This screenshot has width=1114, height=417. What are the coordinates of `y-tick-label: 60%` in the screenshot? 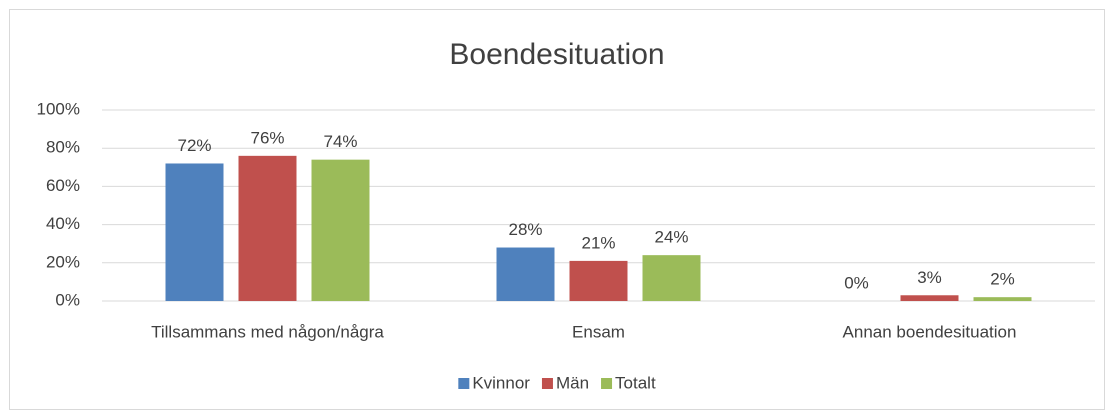 It's located at (63, 185).